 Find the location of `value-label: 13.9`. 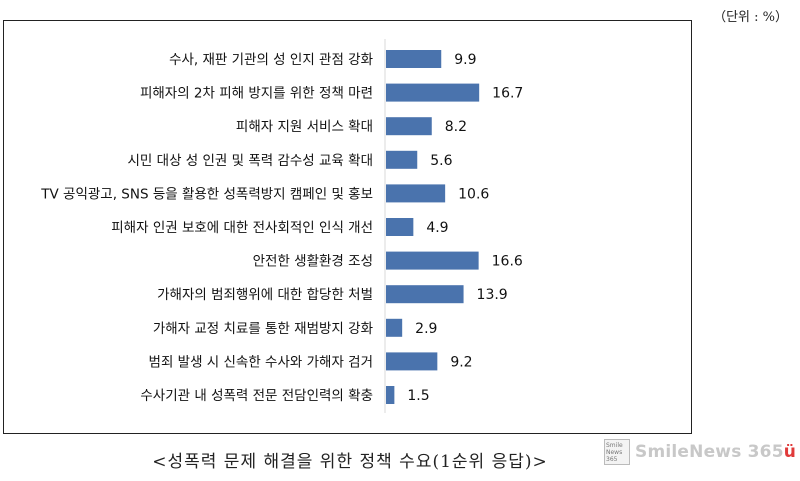

value-label: 13.9 is located at coordinates (492, 295).